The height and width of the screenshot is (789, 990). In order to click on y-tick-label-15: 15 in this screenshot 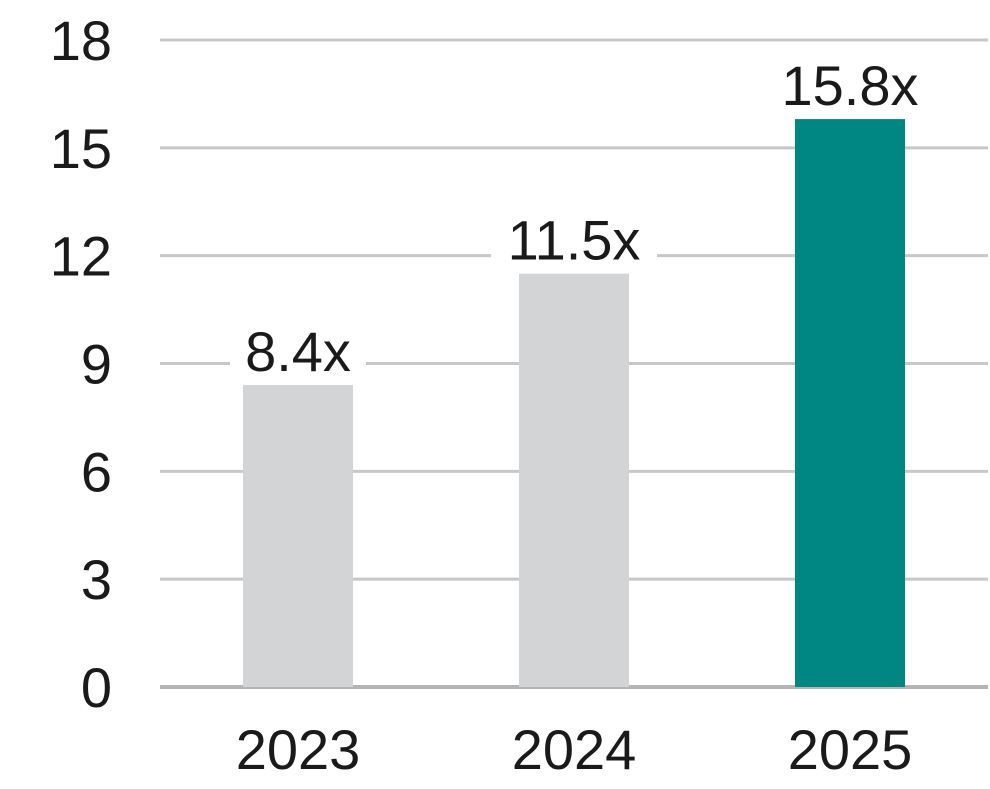, I will do `click(81, 148)`.